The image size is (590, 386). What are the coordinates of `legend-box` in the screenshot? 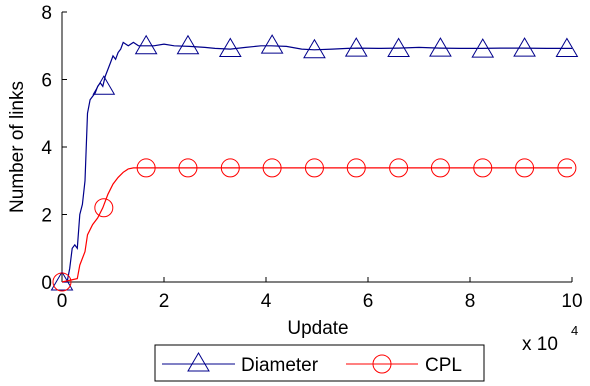 It's located at (319, 363).